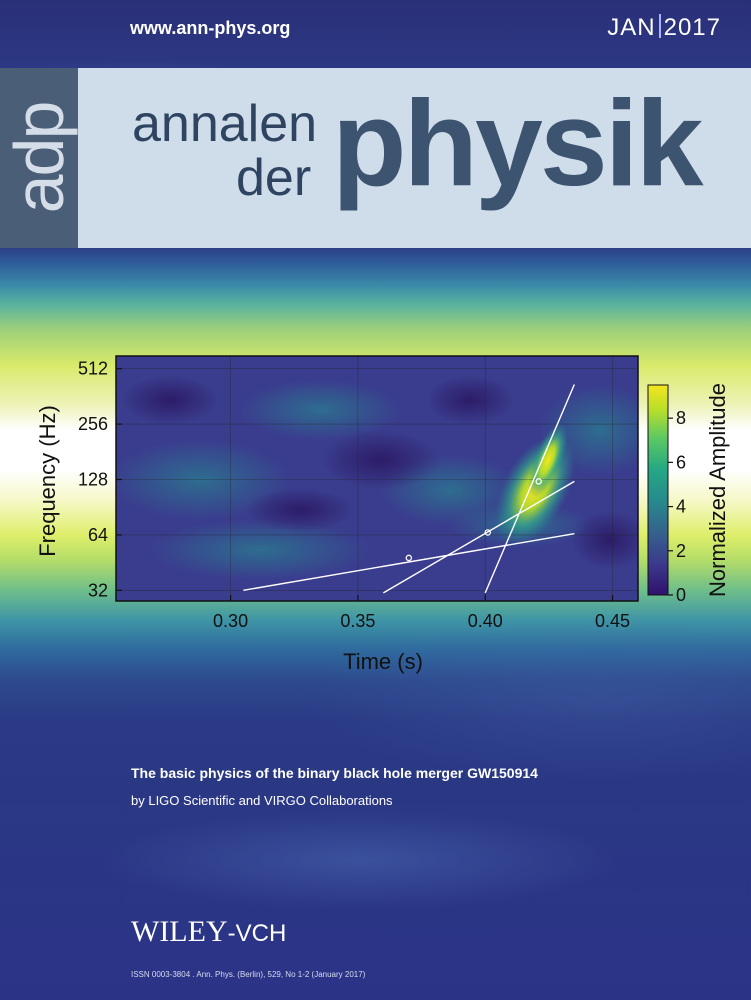 Image resolution: width=751 pixels, height=1000 pixels. What do you see at coordinates (179, 931) in the screenshot?
I see `publisher-name: WILEY` at bounding box center [179, 931].